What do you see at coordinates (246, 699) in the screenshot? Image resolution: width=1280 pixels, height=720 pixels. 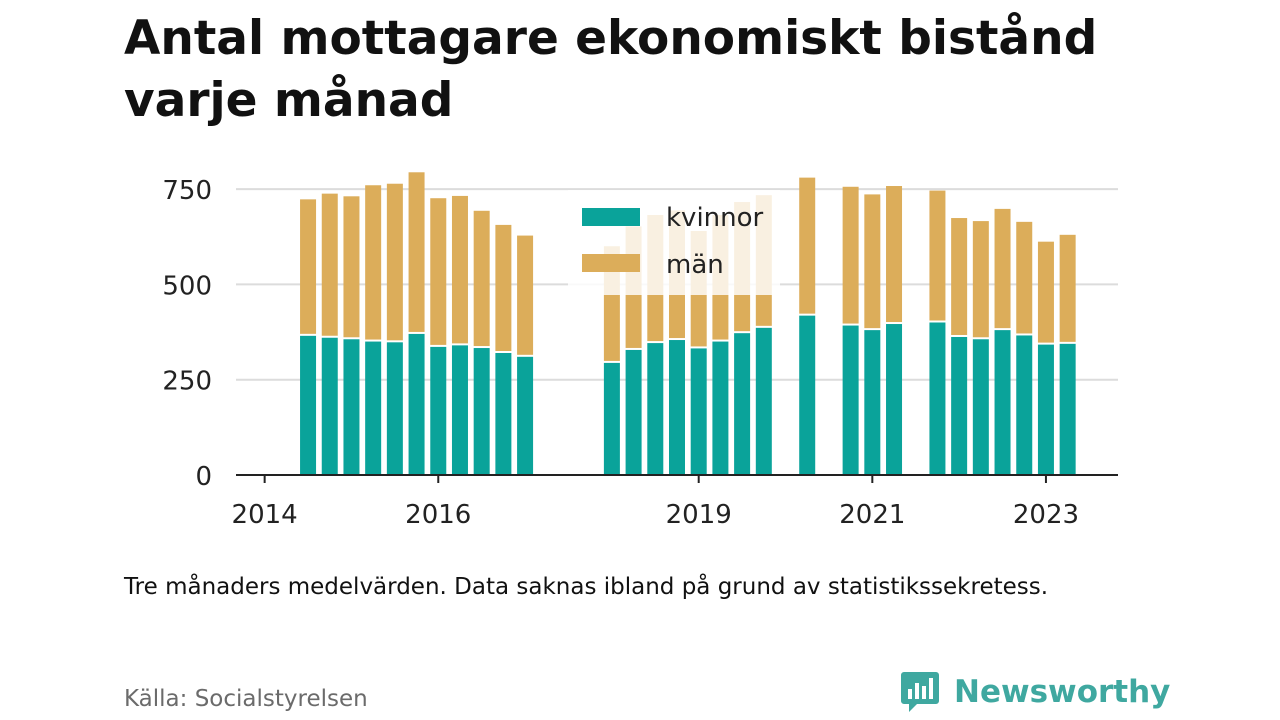 I see `source-credit: Källa: Socialstyrelsen` at bounding box center [246, 699].